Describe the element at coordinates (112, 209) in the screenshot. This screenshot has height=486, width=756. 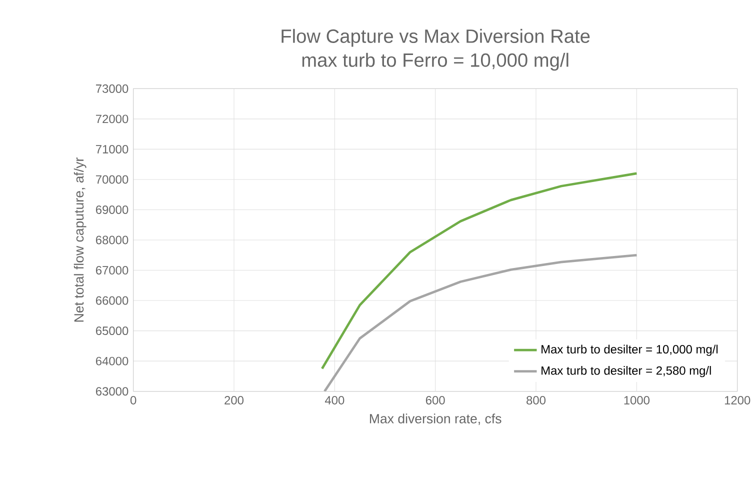
I see `y-tick-label: 69000` at that location.